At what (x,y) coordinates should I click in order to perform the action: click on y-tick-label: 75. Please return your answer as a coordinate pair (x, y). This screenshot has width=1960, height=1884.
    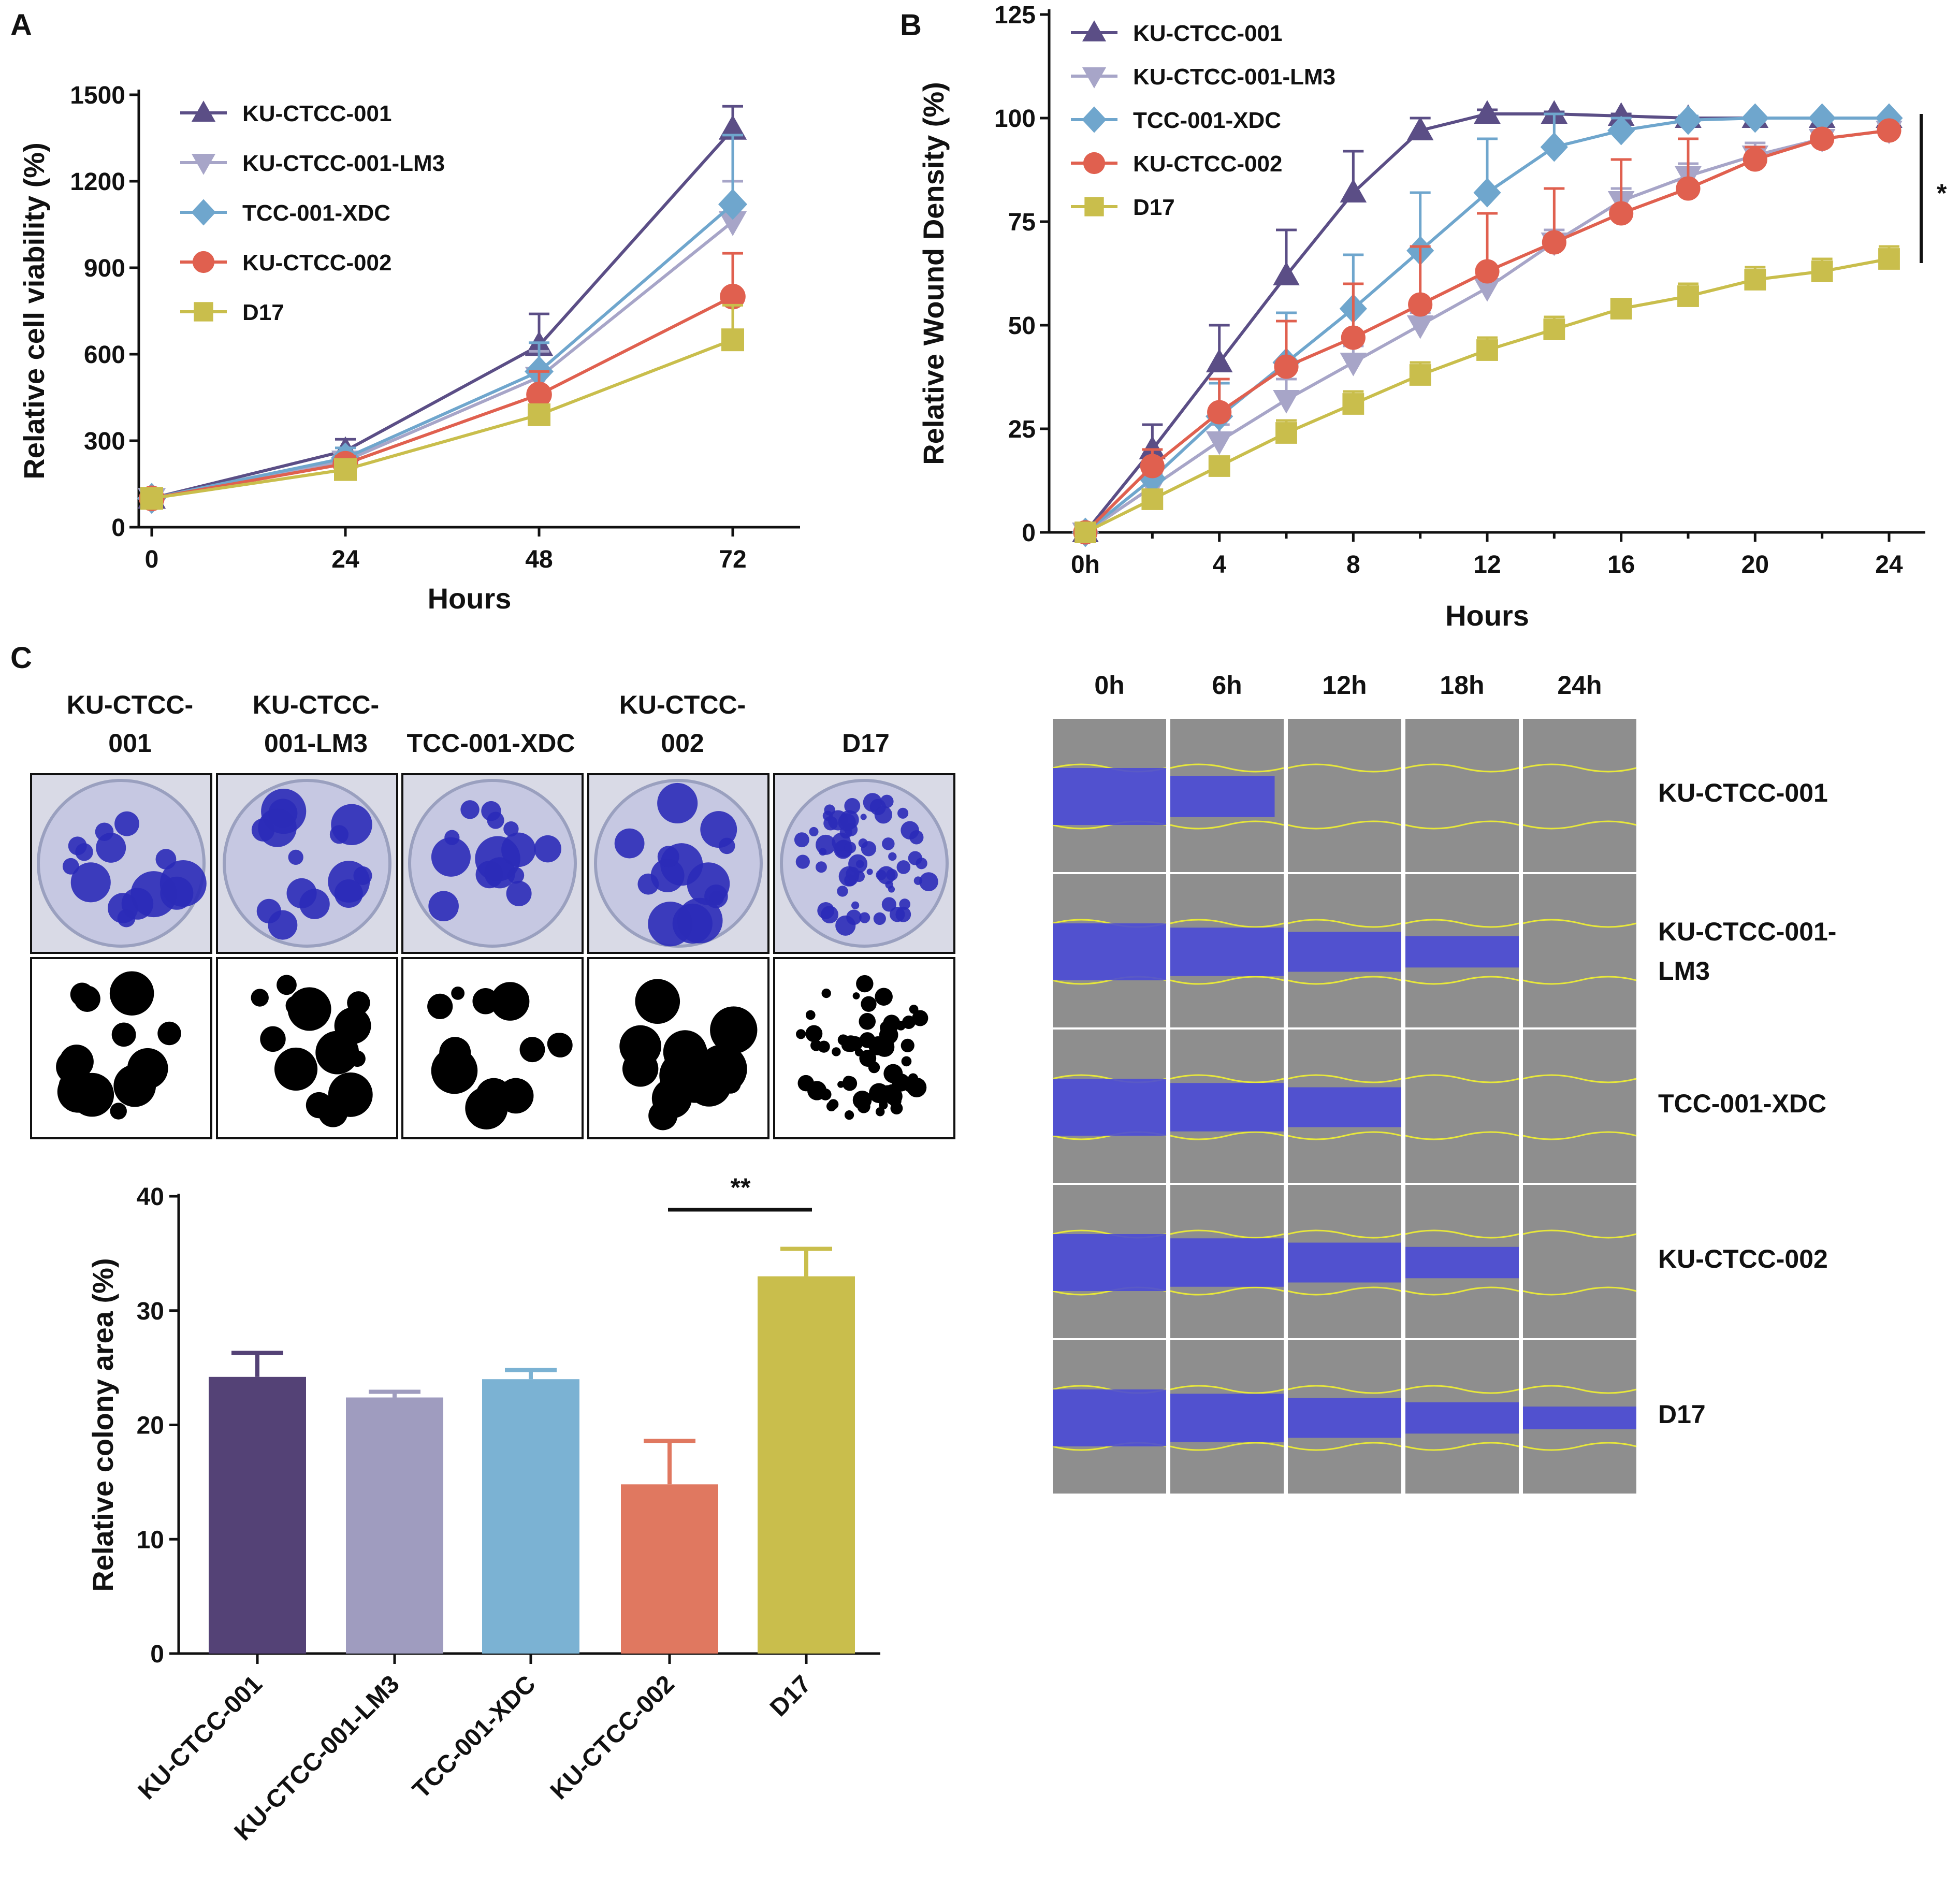
    Looking at the image, I should click on (1022, 222).